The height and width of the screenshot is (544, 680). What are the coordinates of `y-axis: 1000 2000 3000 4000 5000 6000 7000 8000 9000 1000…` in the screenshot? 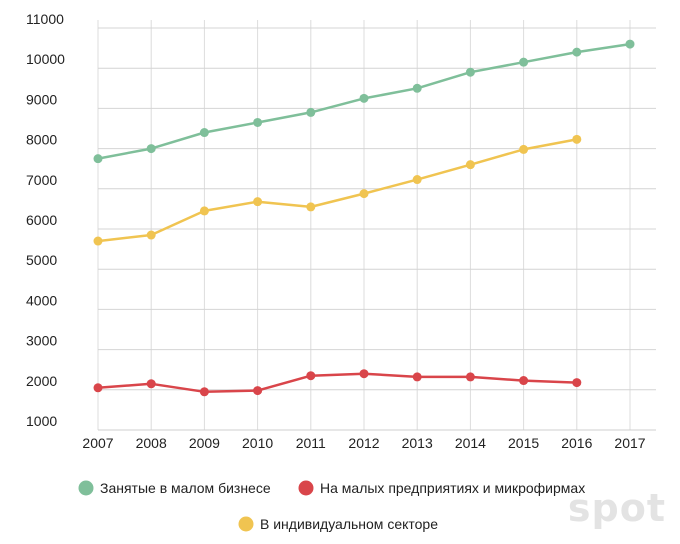 It's located at (45, 220).